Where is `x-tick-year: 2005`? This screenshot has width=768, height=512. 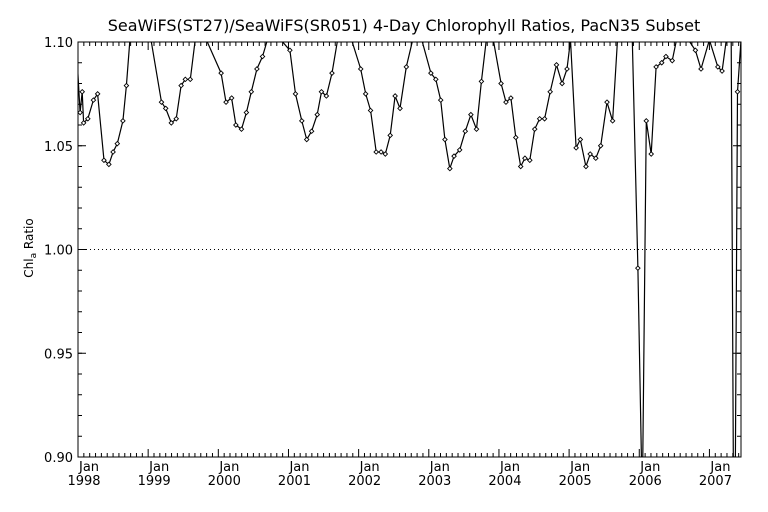 x-tick-year: 2005 is located at coordinates (575, 481).